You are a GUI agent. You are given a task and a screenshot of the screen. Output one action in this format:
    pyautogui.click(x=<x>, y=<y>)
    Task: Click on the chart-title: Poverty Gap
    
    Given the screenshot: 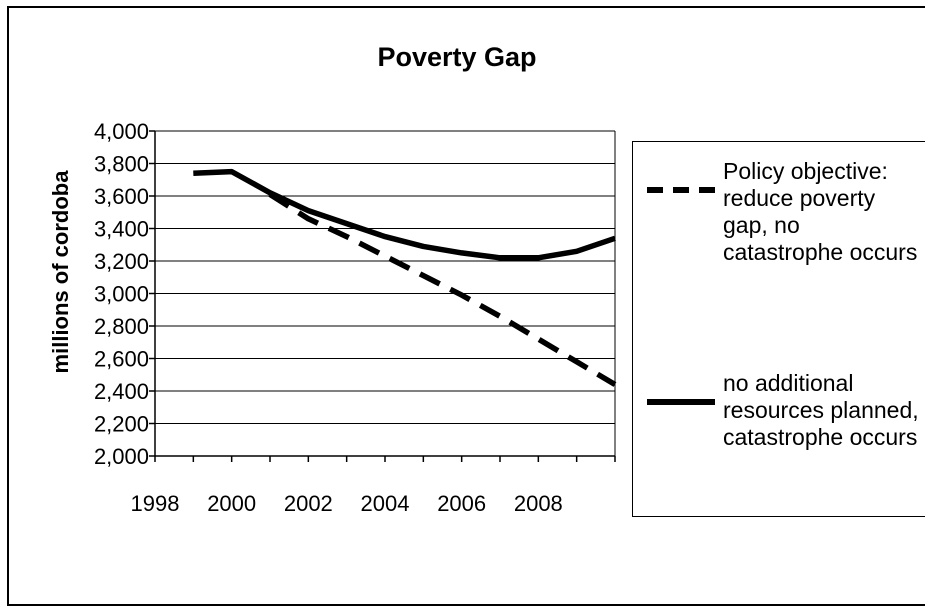 What is the action you would take?
    pyautogui.click(x=457, y=57)
    